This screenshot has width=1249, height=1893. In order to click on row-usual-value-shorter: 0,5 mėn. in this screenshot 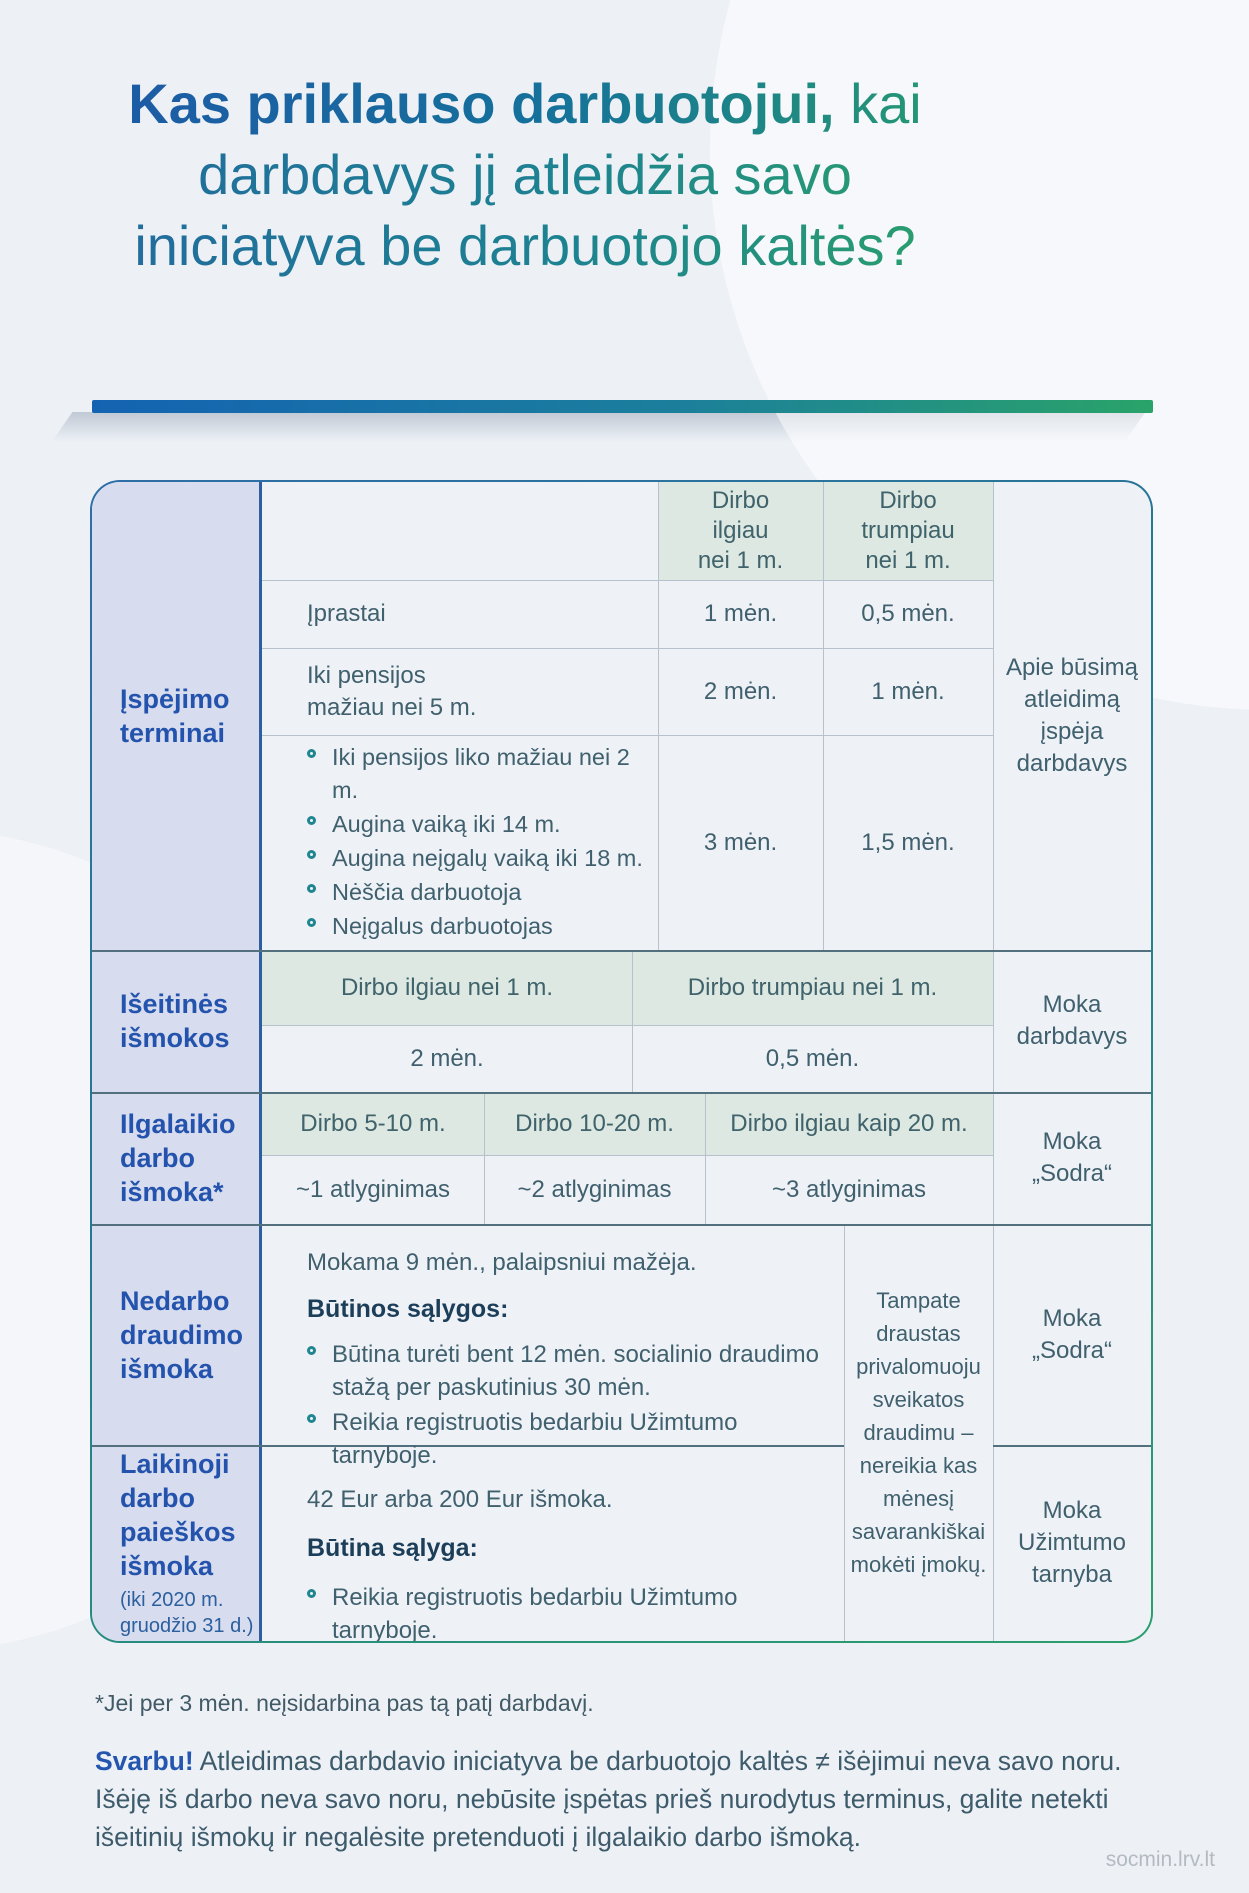, I will do `click(908, 613)`.